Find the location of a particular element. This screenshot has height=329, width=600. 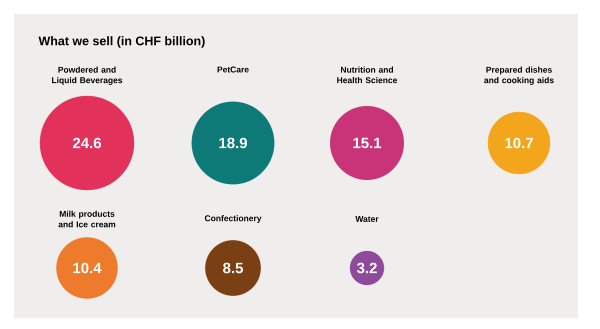

category-label: PetCare is located at coordinates (233, 69).